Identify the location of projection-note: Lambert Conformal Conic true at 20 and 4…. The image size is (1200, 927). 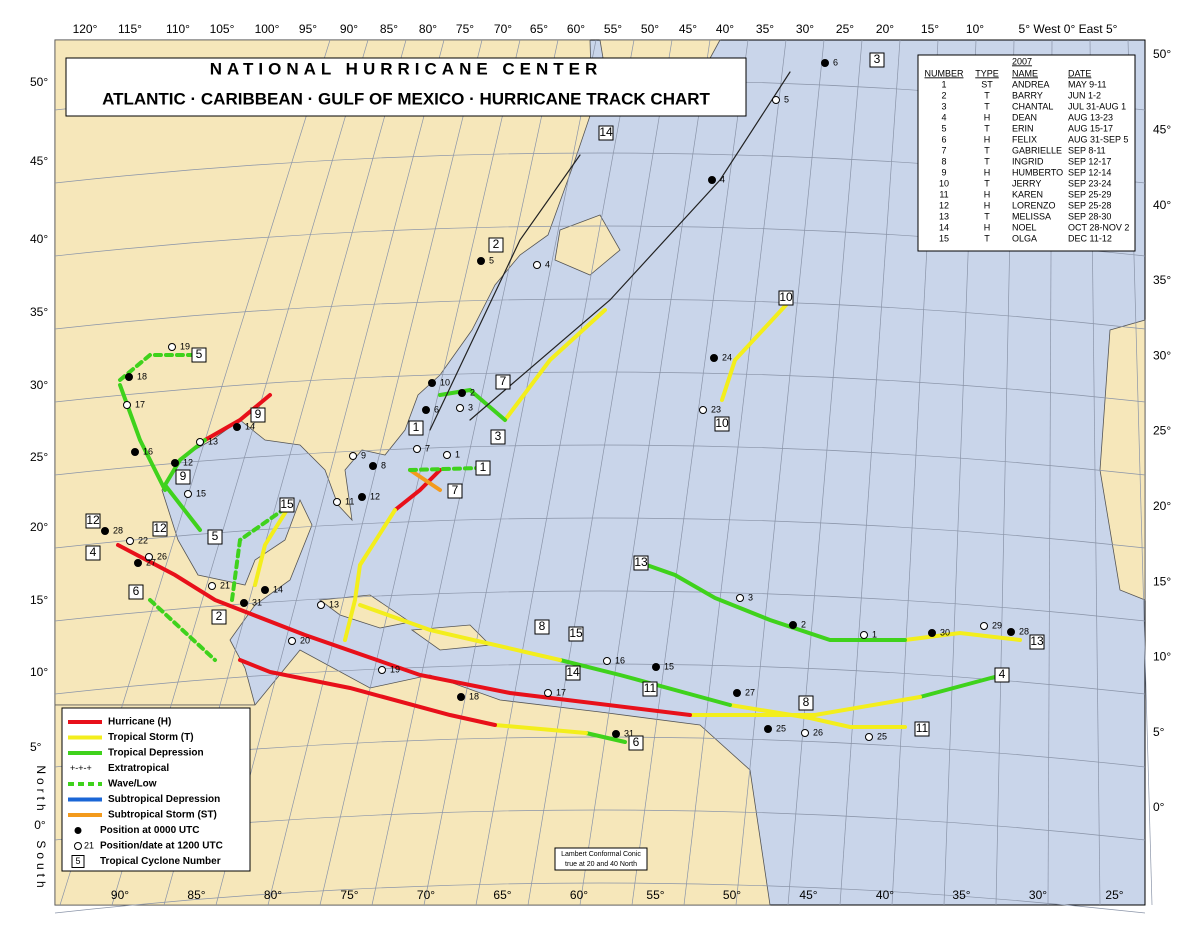
(601, 859).